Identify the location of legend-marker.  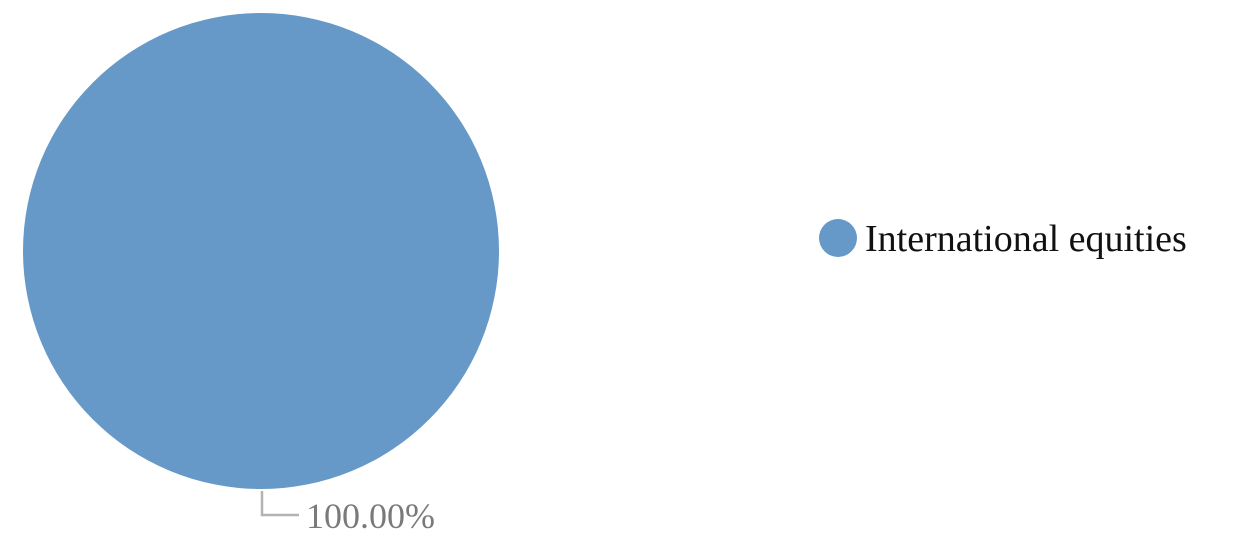
(838, 238).